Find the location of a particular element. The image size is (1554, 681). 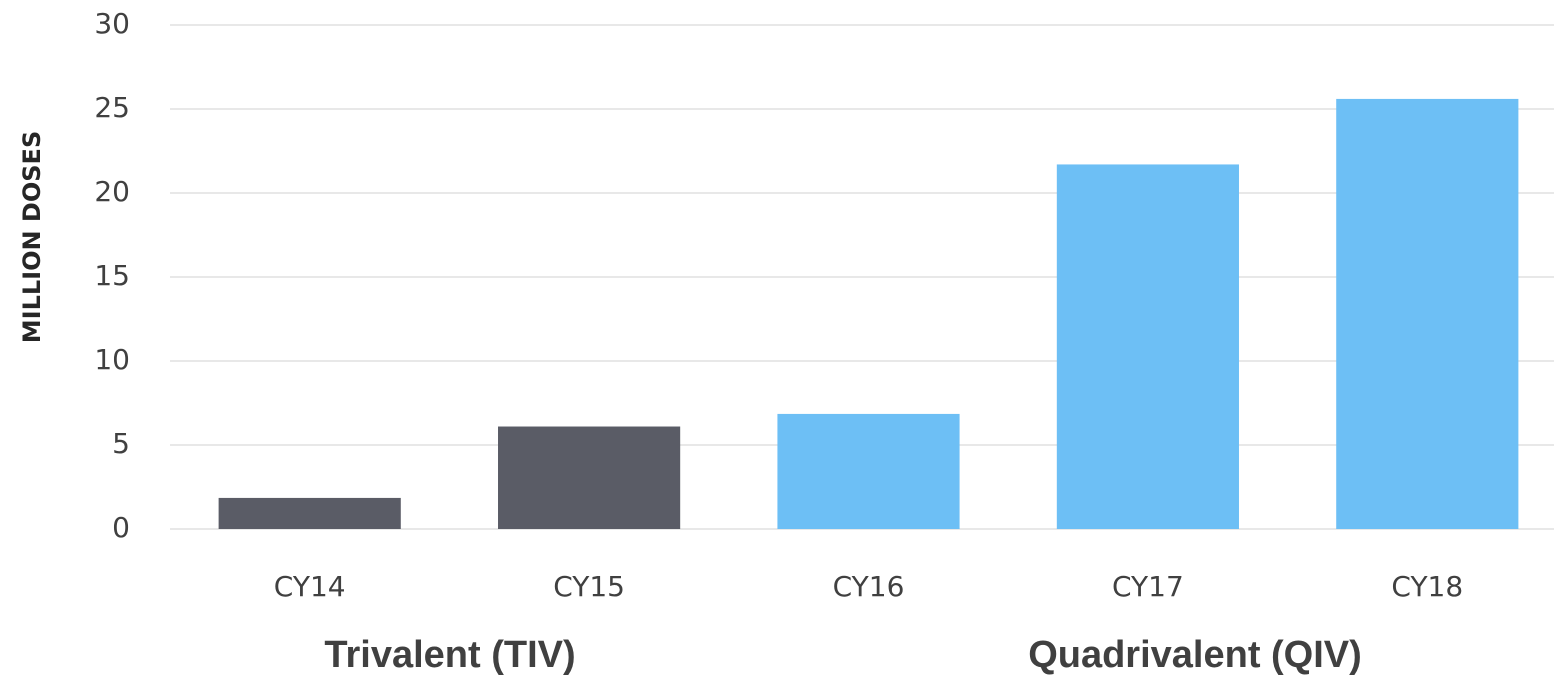

y-tick-label: 25 is located at coordinates (112, 107).